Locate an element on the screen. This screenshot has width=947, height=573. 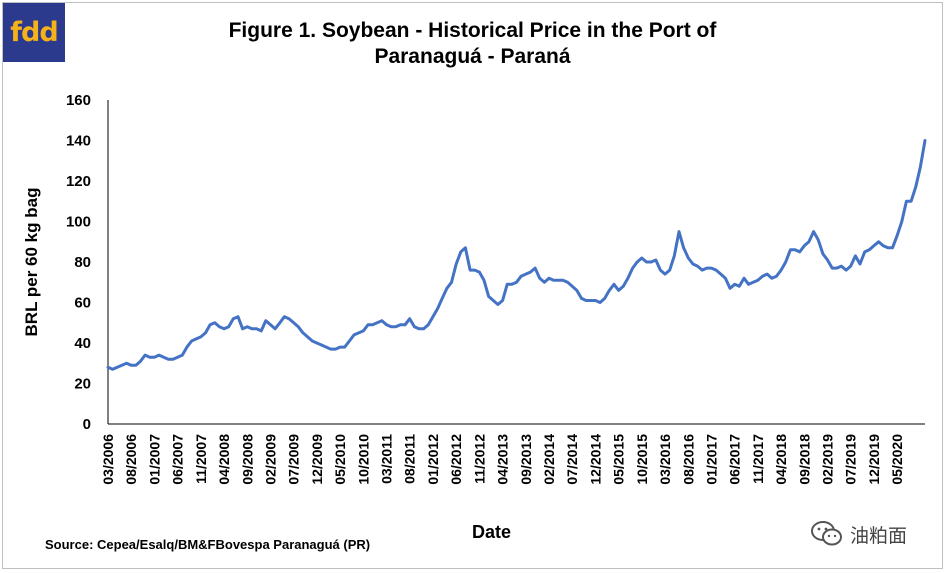
chart-title-line-2: Paranaguá - Paraná is located at coordinates (472, 56).